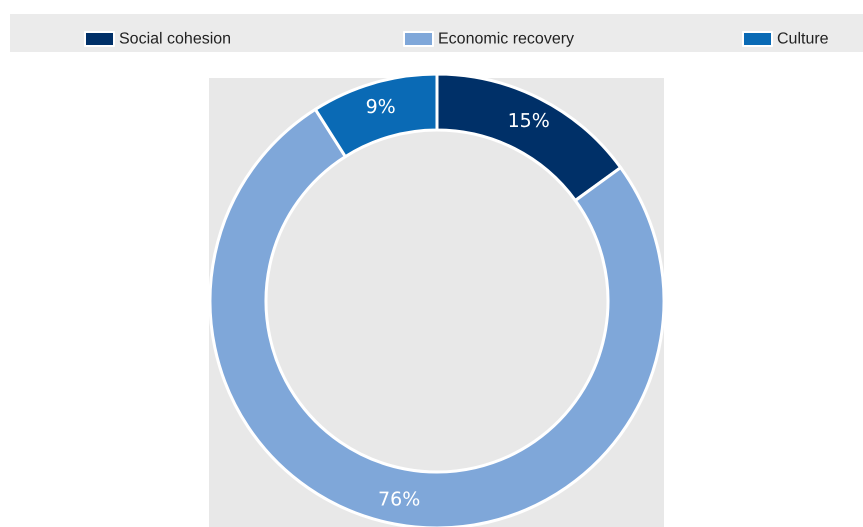 This screenshot has width=863, height=527. What do you see at coordinates (175, 39) in the screenshot?
I see `legend-label: Social cohesion` at bounding box center [175, 39].